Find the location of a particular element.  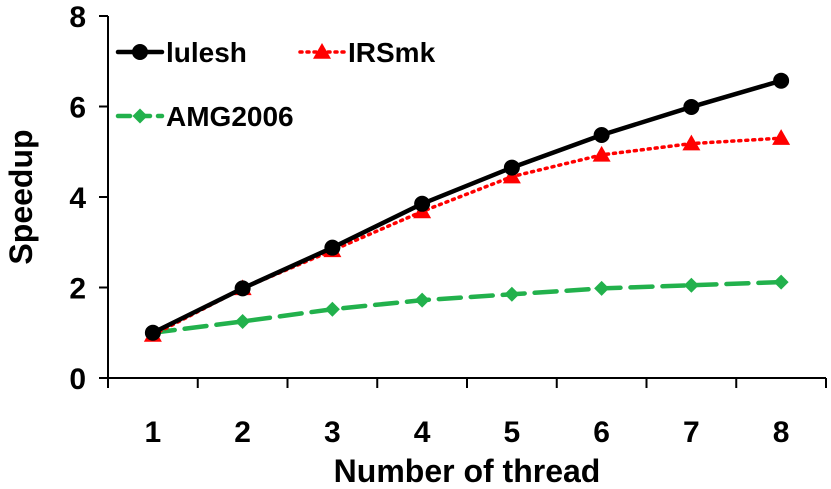

x-tick-label: 3 is located at coordinates (332, 432).